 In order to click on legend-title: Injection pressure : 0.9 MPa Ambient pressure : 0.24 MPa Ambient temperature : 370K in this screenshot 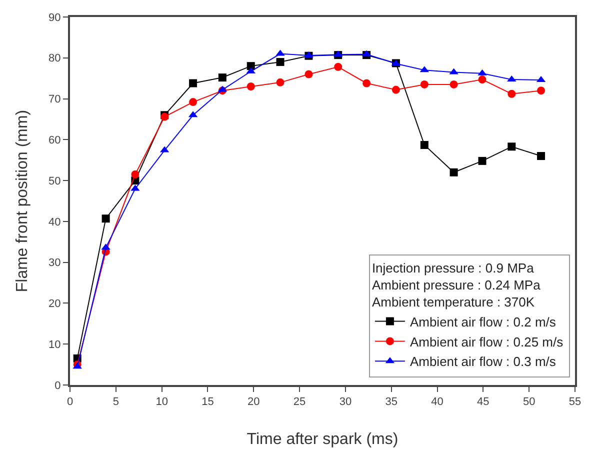, I will do `click(457, 285)`.